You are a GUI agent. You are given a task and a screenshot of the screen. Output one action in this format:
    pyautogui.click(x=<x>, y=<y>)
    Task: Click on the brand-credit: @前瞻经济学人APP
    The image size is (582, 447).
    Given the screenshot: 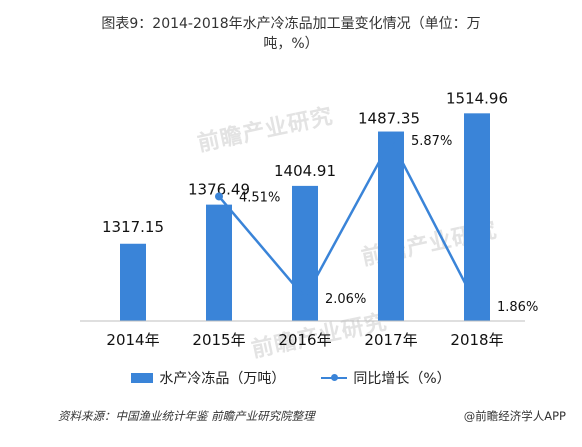 What is the action you would take?
    pyautogui.click(x=514, y=416)
    